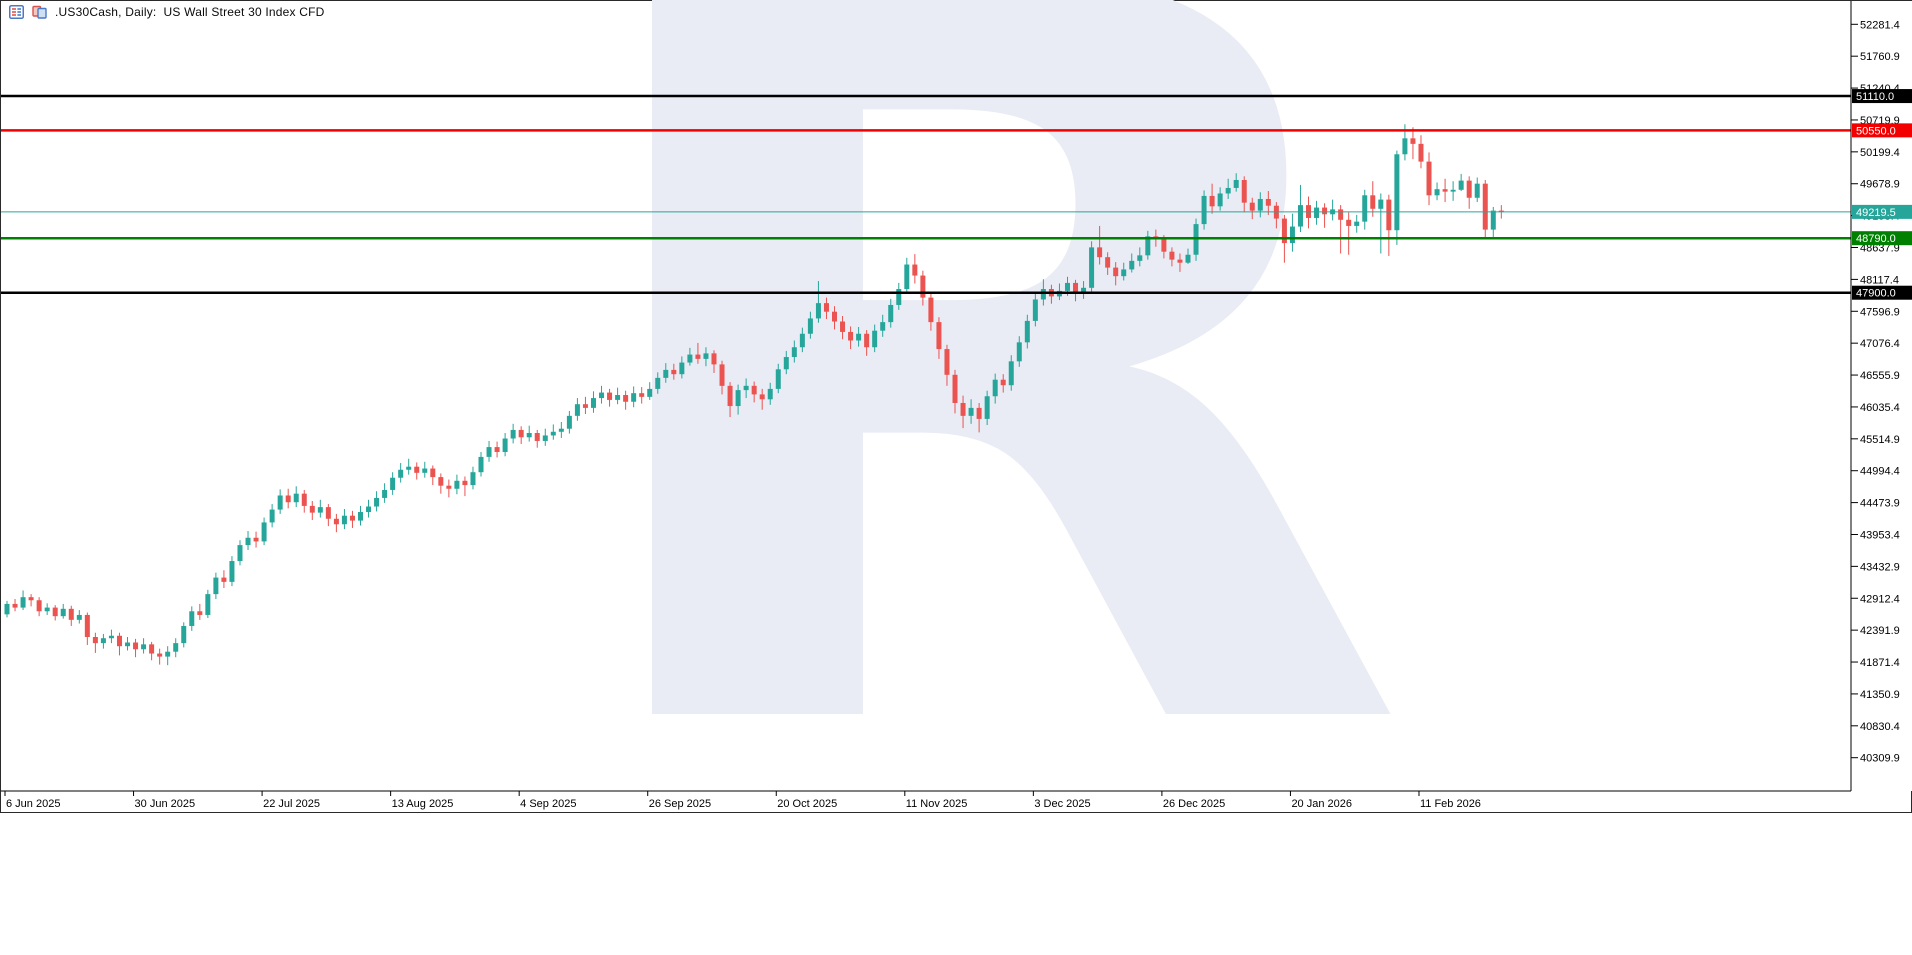  What do you see at coordinates (1879, 280) in the screenshot?
I see `price-tick-label: 48117.4` at bounding box center [1879, 280].